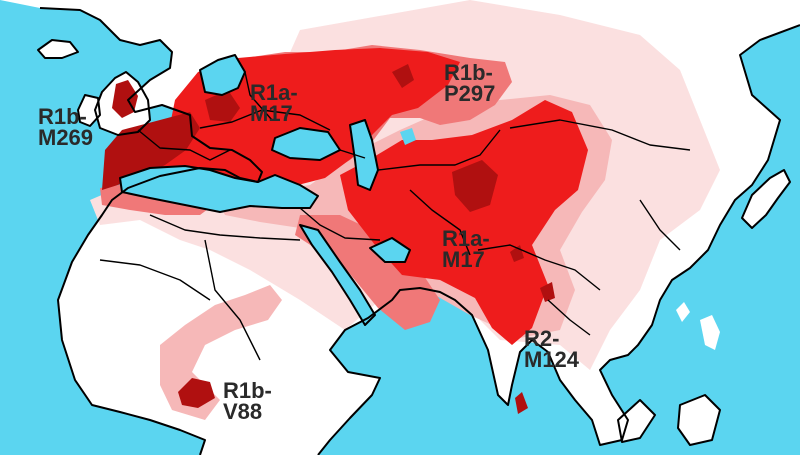 This screenshot has height=455, width=800. I want to click on label-r1a-m17-europe: R1a- M17, so click(274, 103).